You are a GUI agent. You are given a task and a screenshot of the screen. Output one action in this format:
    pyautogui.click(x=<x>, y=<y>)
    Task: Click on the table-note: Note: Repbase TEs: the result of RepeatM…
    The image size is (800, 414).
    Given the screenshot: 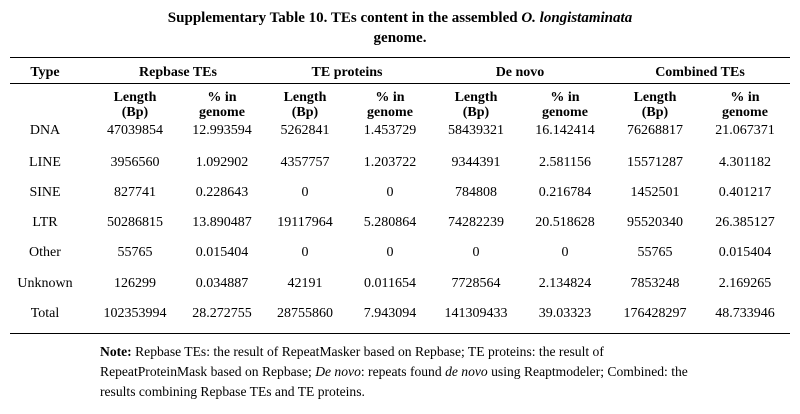 What is the action you would take?
    pyautogui.click(x=400, y=372)
    